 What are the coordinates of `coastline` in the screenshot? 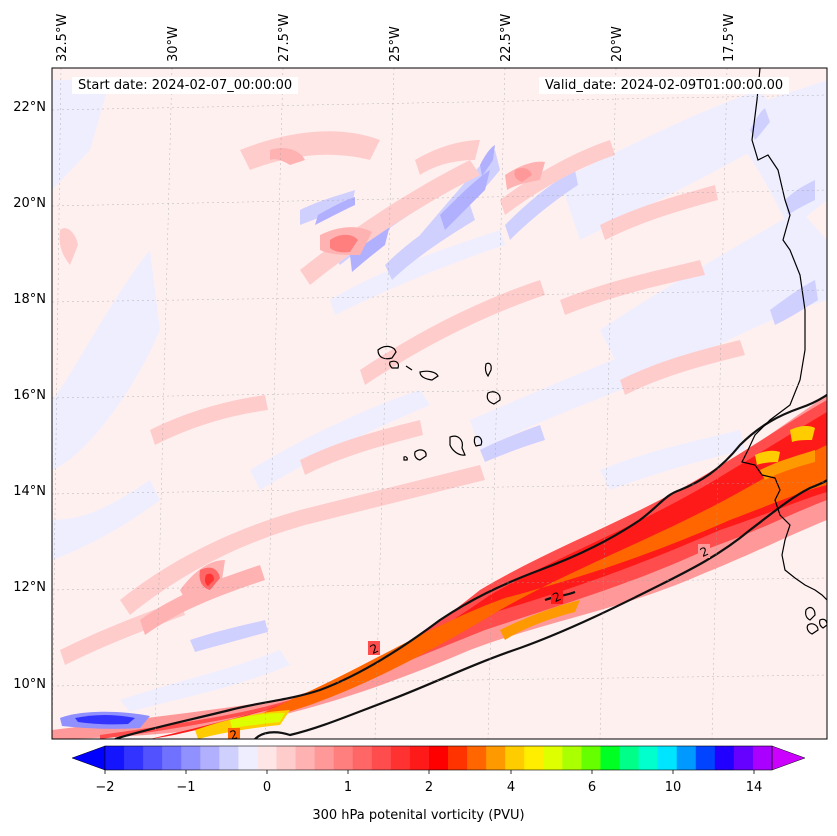 It's located at (784, 351).